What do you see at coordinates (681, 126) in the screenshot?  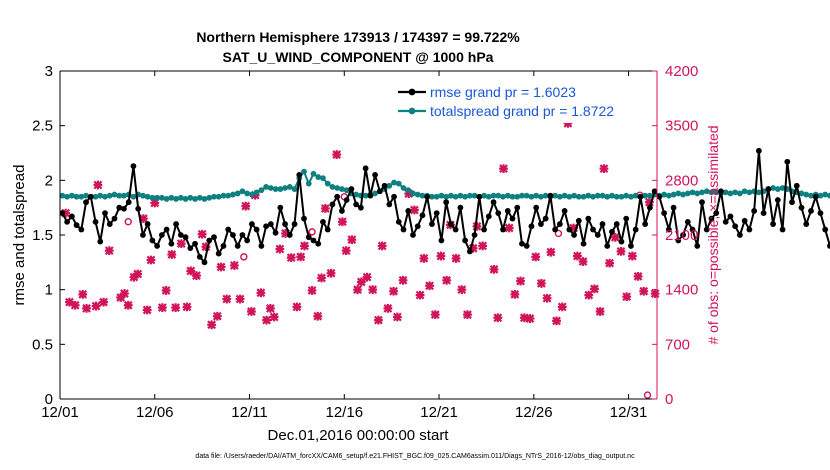 I see `y-right-tick-label: 3500` at bounding box center [681, 126].